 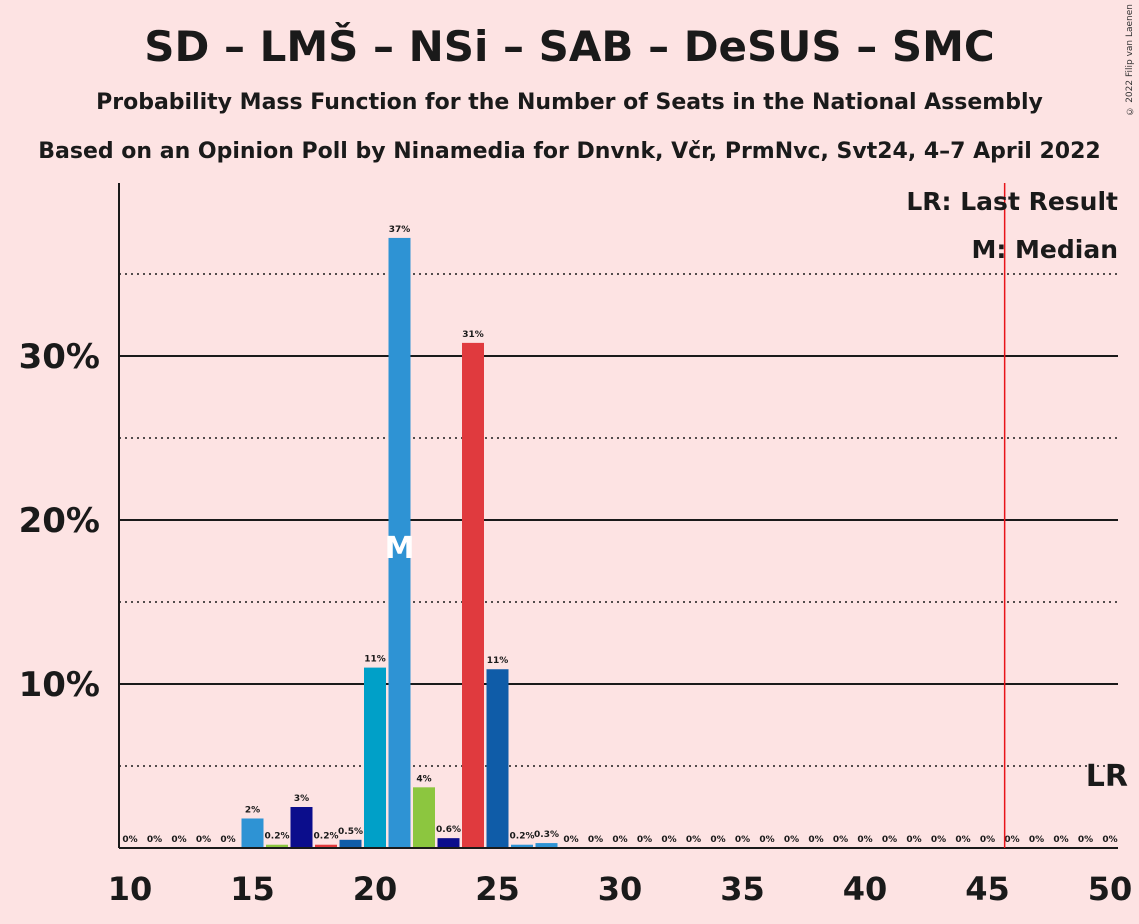 I want to click on last-result-marker: LR, so click(x=1107, y=776).